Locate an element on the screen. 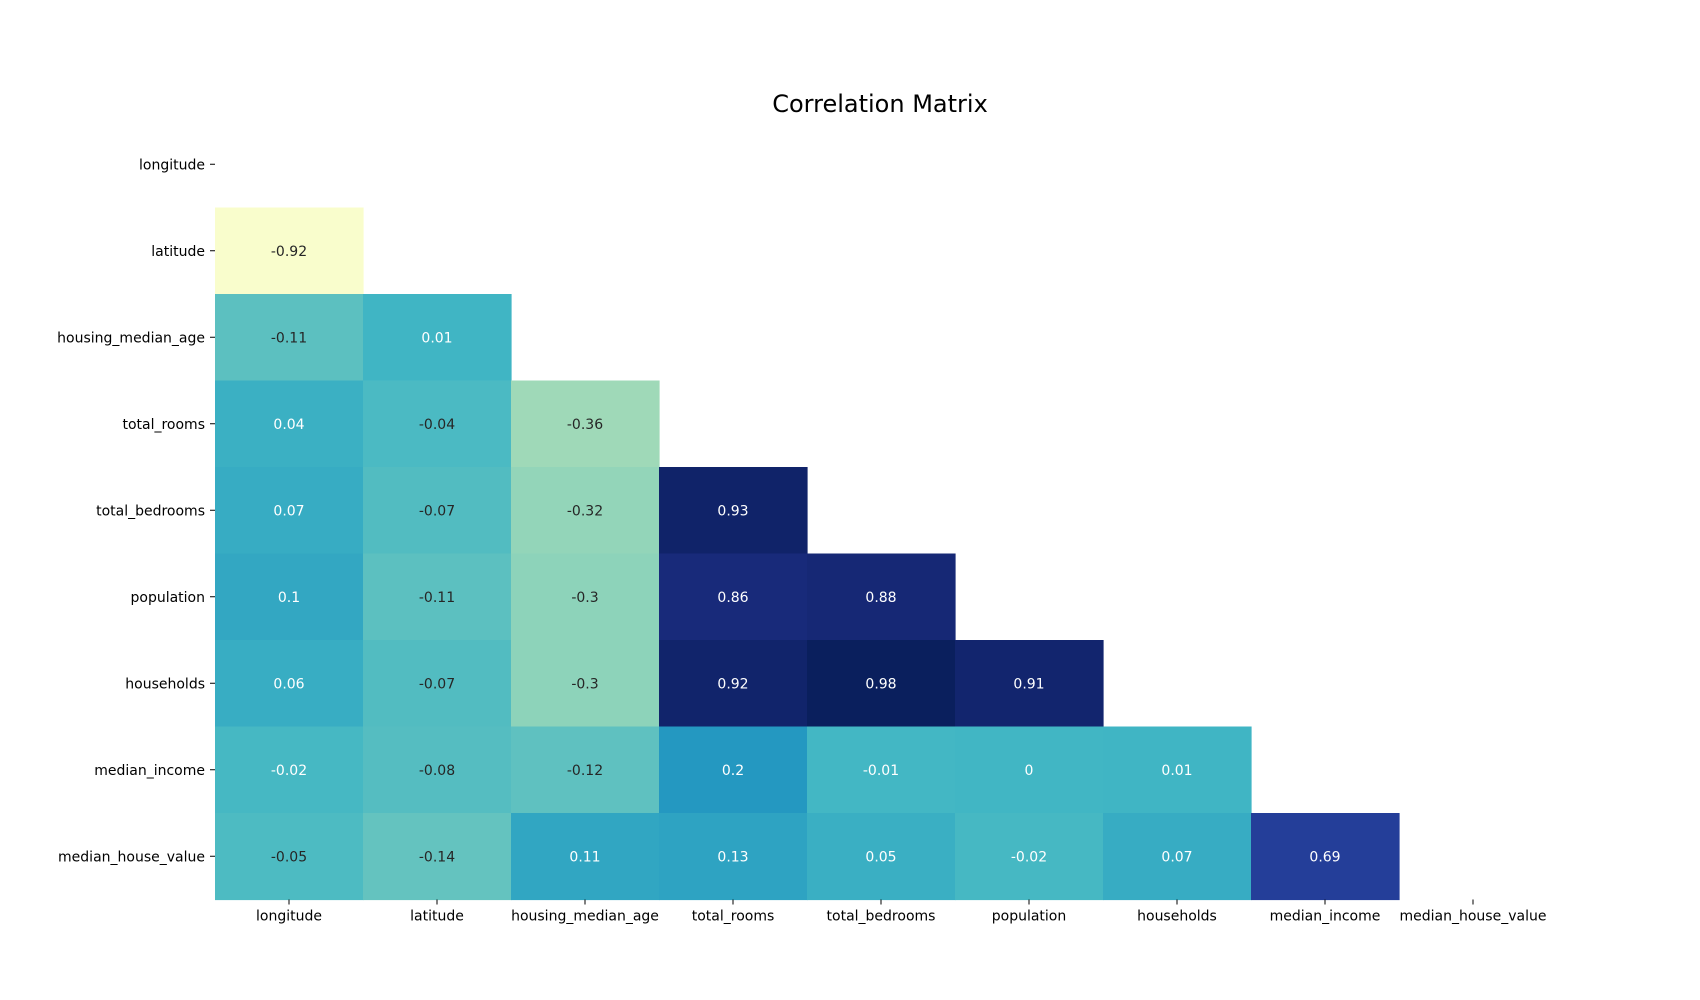 This screenshot has width=1700, height=1000. heatmap-cell-households-housing_median_age is located at coordinates (585, 684).